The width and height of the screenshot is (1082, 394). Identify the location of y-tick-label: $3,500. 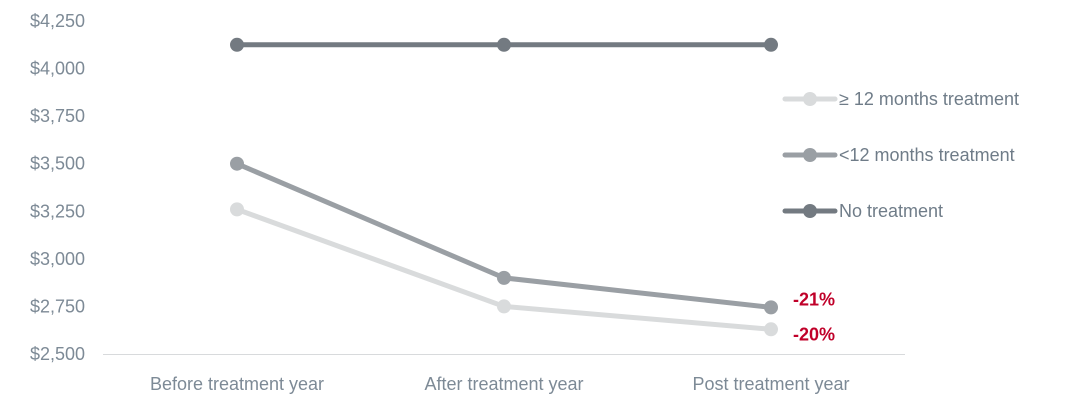
(57, 164).